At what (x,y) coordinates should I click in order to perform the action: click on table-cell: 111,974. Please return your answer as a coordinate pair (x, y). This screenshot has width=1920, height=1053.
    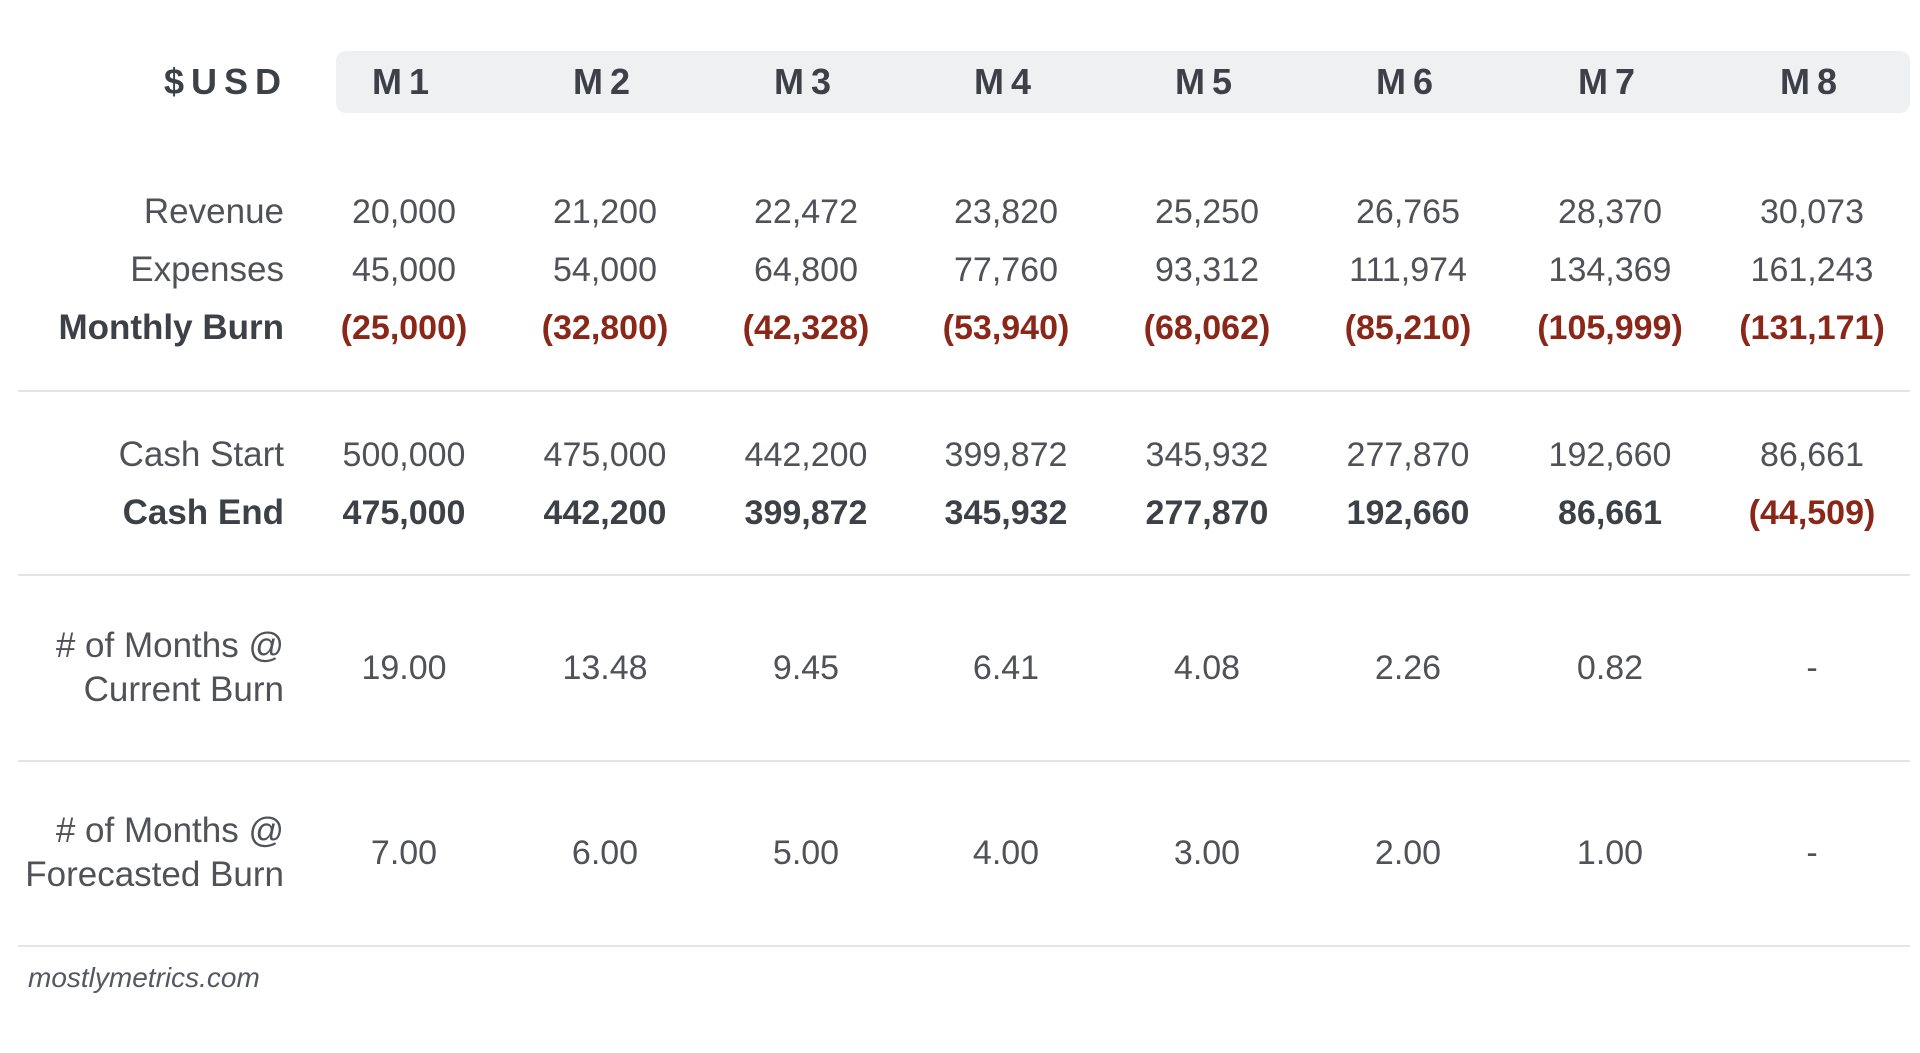
    Looking at the image, I should click on (1408, 270).